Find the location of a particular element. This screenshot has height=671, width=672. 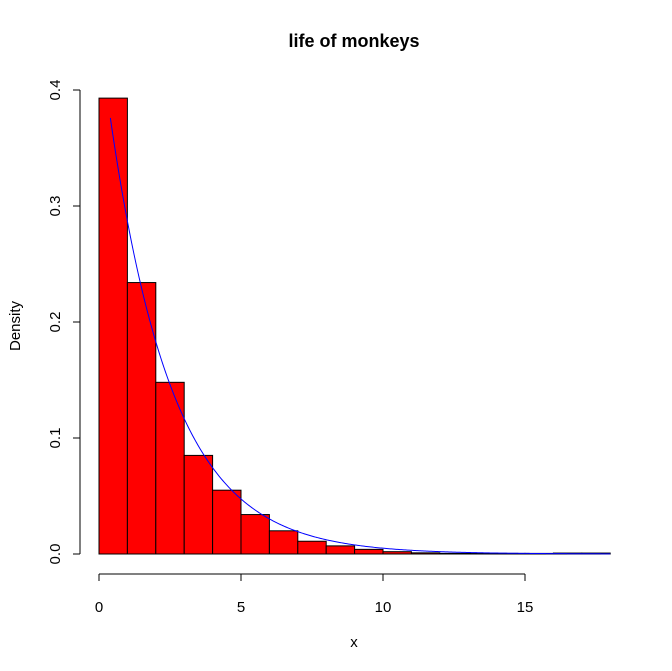

y-tick-label-0: 0.0 is located at coordinates (55, 554).